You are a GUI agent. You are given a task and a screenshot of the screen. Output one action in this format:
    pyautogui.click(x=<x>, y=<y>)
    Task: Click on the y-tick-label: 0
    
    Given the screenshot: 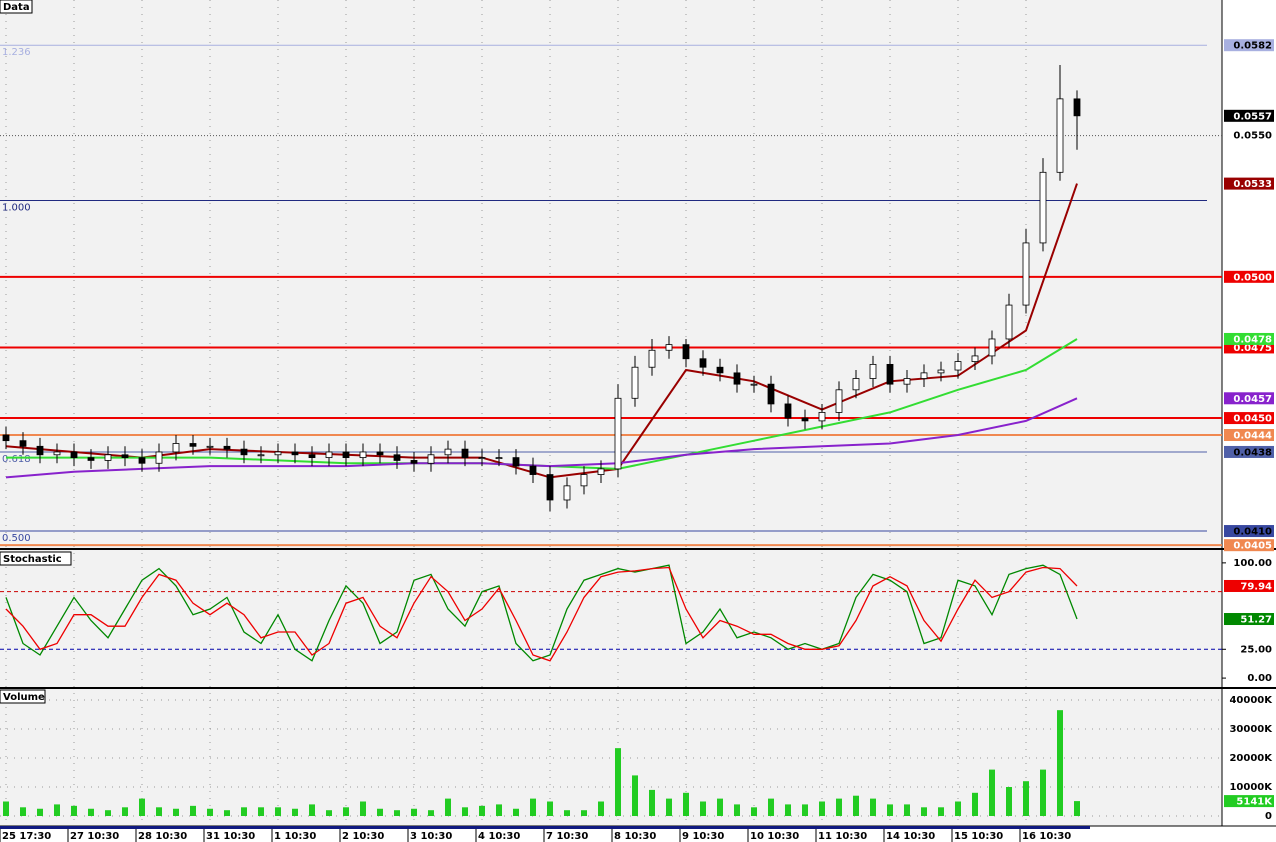 What is the action you would take?
    pyautogui.click(x=1268, y=816)
    